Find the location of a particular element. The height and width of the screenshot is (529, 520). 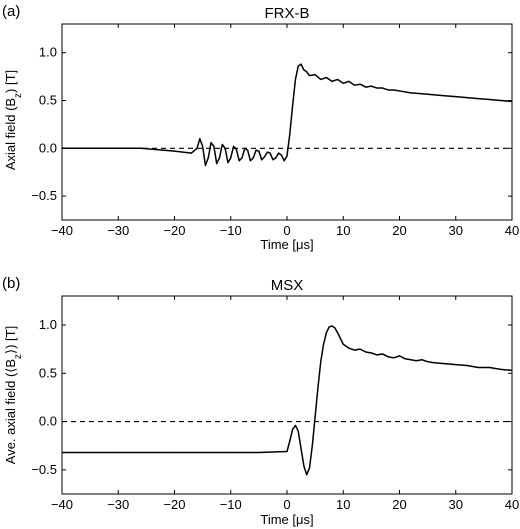

panel-b-y-tick-label: 1.0 is located at coordinates (48, 324).